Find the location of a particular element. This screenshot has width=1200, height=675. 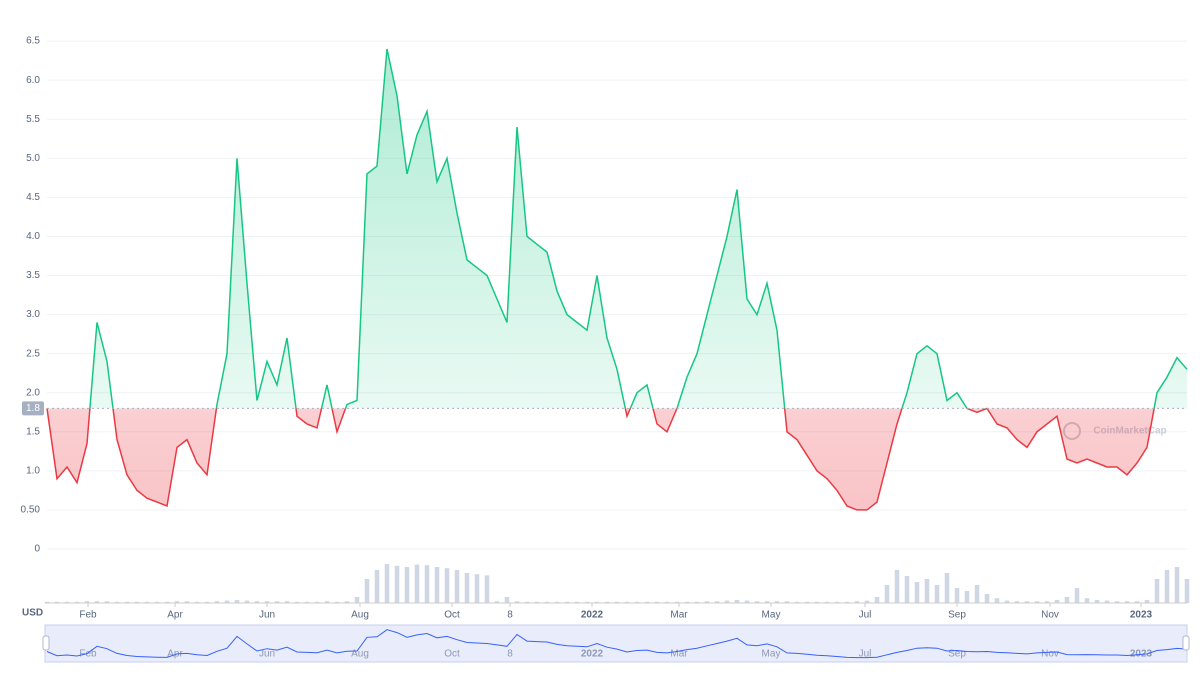

y-tick-label: 6.0 is located at coordinates (33, 80).